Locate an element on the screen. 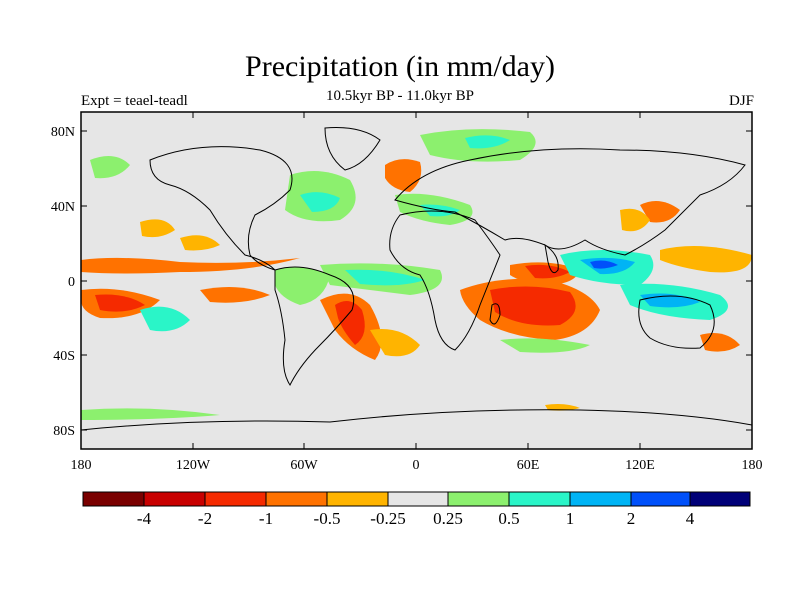 This screenshot has width=800, height=600. shade-eqpac-dry is located at coordinates (190, 265).